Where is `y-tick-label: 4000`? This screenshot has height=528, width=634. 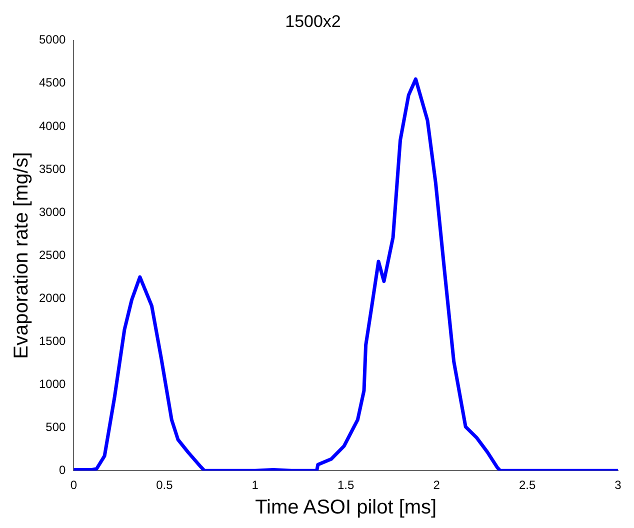 y-tick-label: 4000 is located at coordinates (52, 125).